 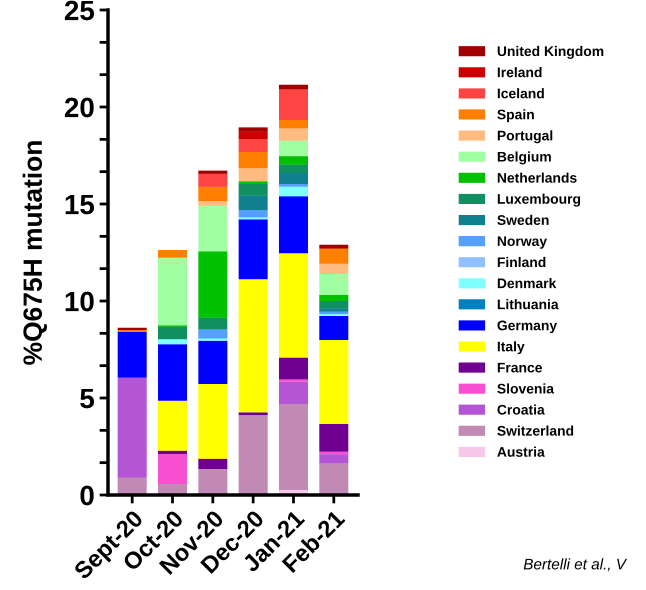 I want to click on y-tick-label: 15, so click(x=80, y=204).